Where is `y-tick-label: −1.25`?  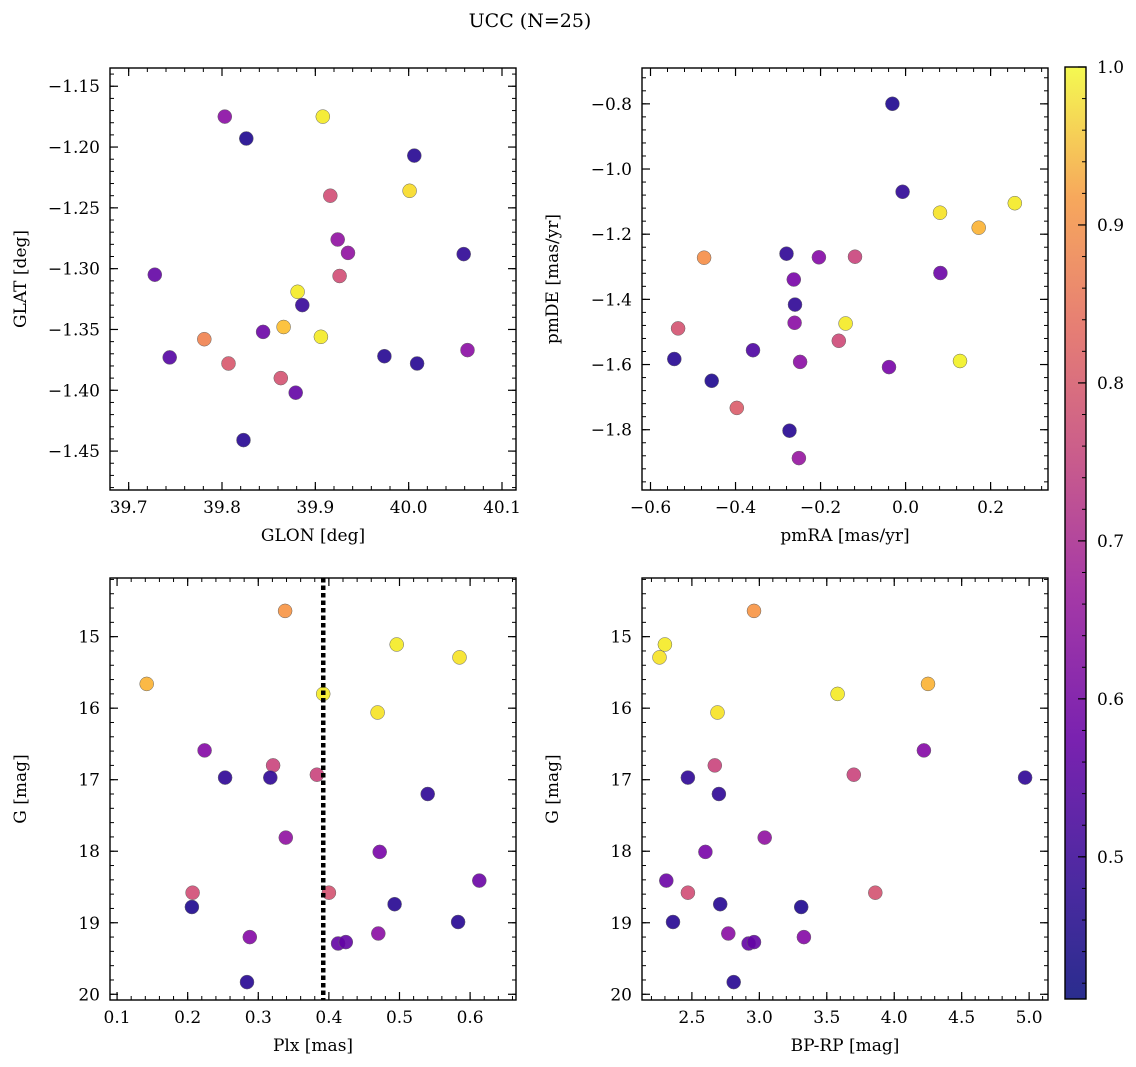 y-tick-label: −1.25 is located at coordinates (74, 209).